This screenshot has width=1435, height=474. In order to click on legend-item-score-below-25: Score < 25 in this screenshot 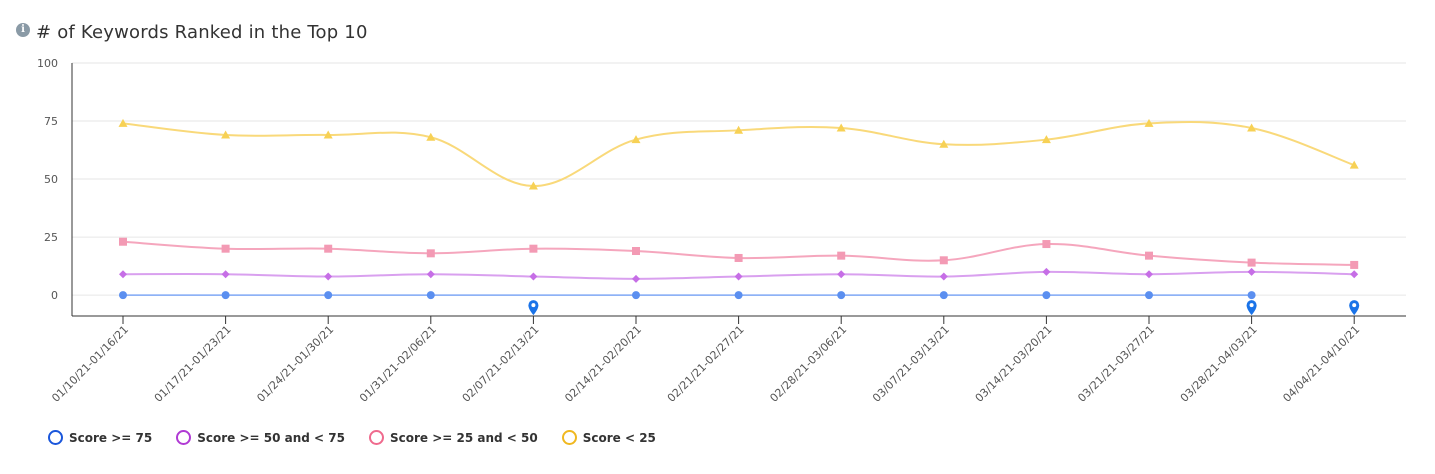, I will do `click(608, 437)`.